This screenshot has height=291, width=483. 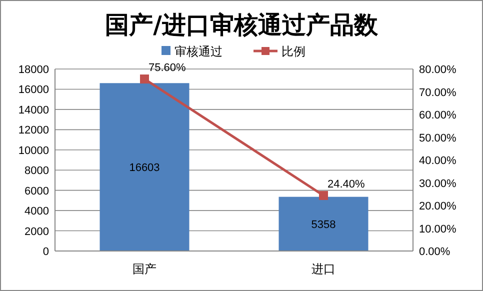 What do you see at coordinates (33, 150) in the screenshot?
I see `y-tick-label: 10000` at bounding box center [33, 150].